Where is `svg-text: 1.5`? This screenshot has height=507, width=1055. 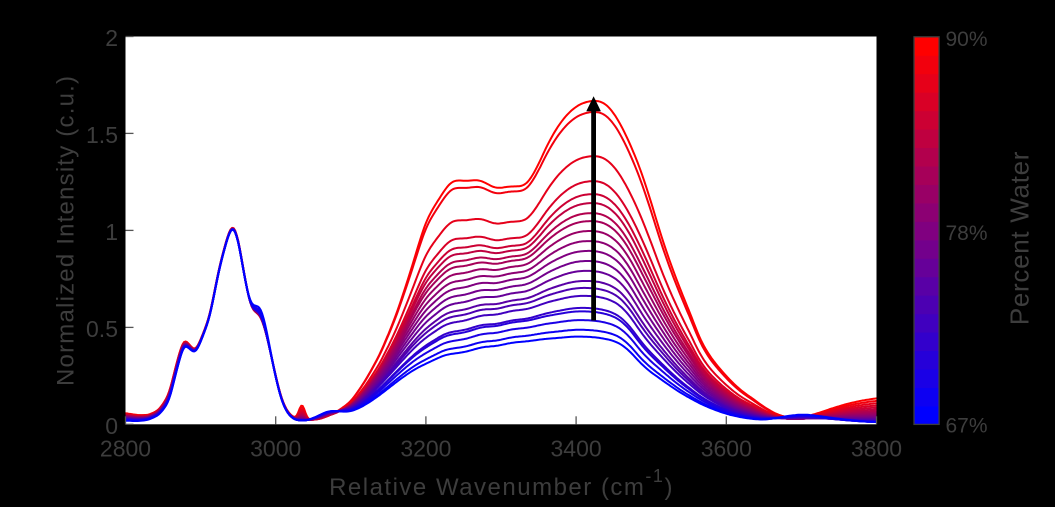
svg-text: 1.5 is located at coordinates (102, 135).